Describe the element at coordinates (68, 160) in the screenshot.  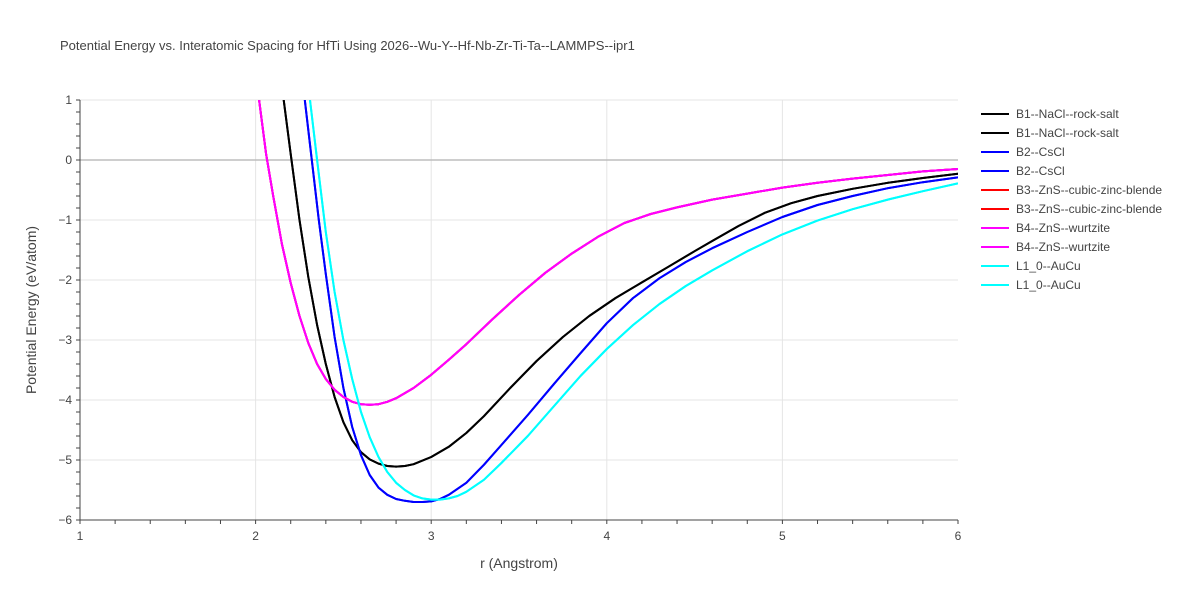
I see `y-tick-label: 0` at that location.